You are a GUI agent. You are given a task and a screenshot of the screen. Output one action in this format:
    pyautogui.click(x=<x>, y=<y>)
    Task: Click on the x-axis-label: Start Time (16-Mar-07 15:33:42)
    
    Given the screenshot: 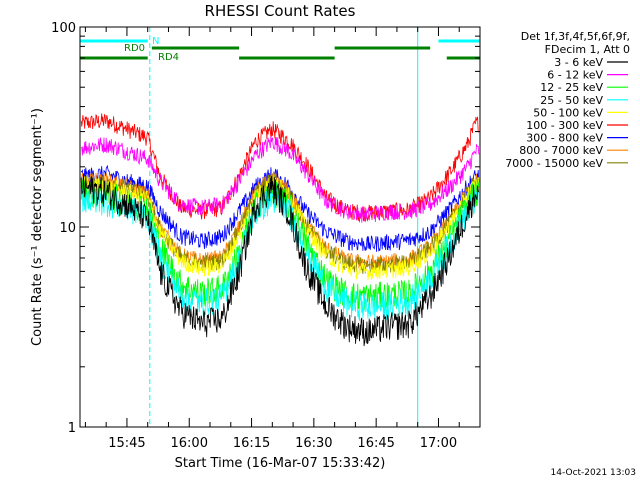 What is the action you would take?
    pyautogui.click(x=280, y=463)
    